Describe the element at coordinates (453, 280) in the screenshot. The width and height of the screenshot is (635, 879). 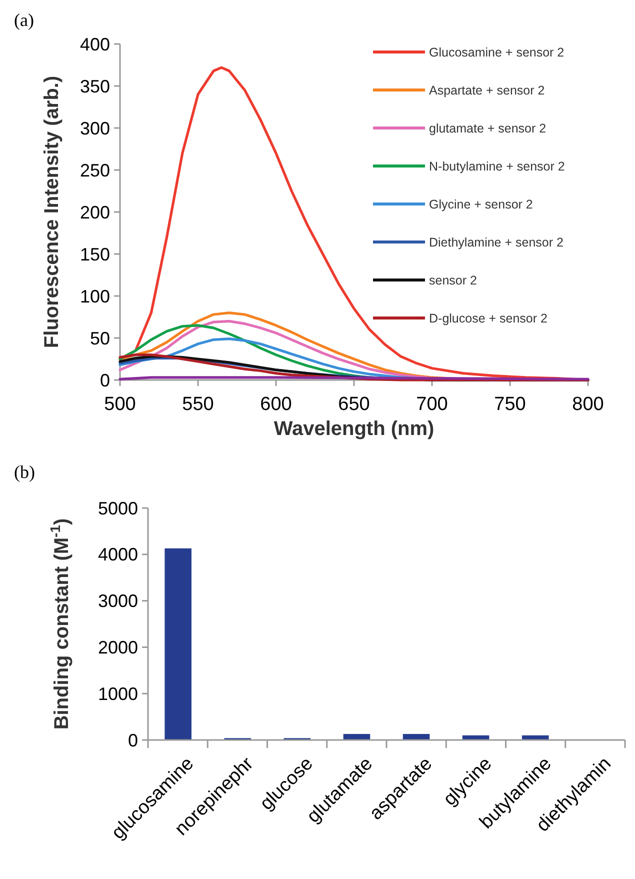
I see `legend-label: sensor 2` at that location.